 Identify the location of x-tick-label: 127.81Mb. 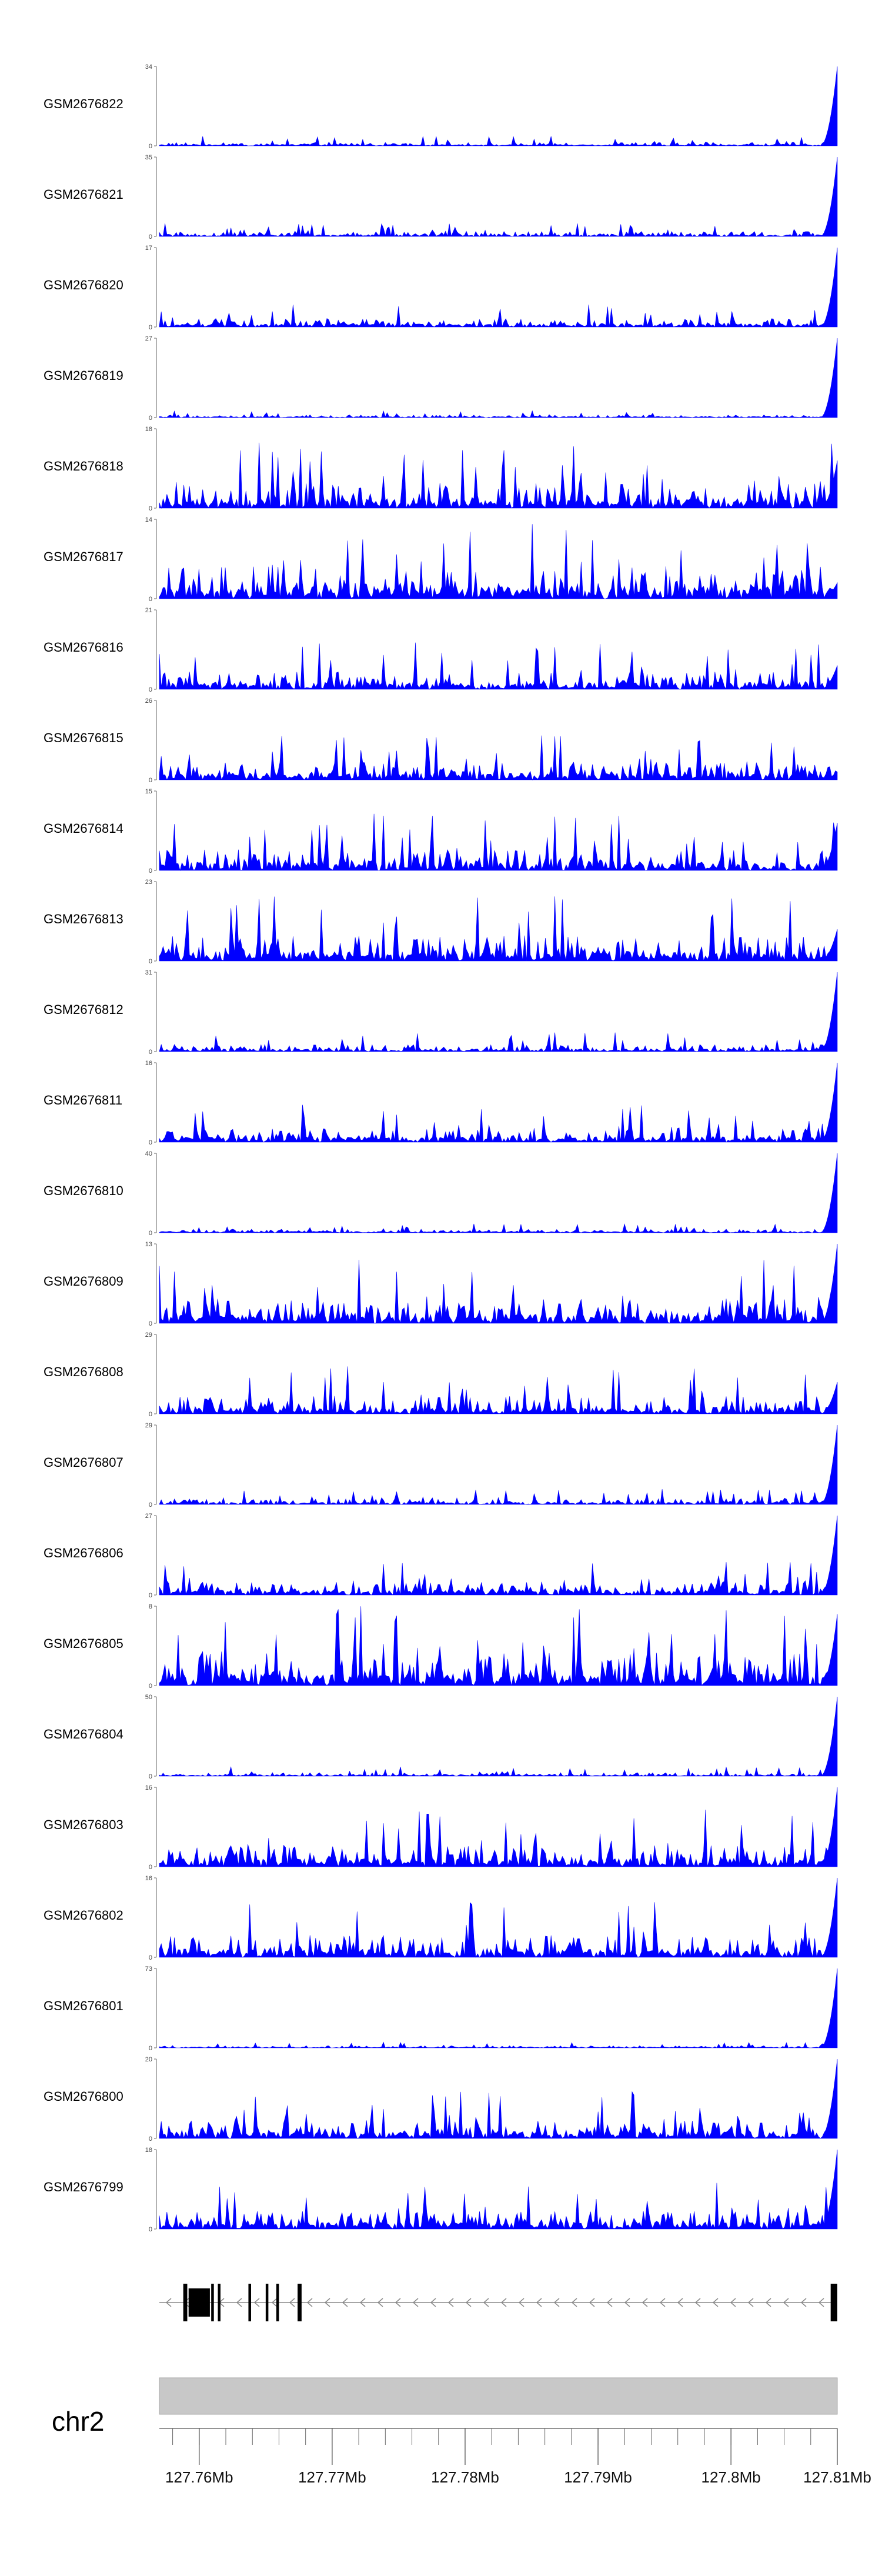
(837, 2477).